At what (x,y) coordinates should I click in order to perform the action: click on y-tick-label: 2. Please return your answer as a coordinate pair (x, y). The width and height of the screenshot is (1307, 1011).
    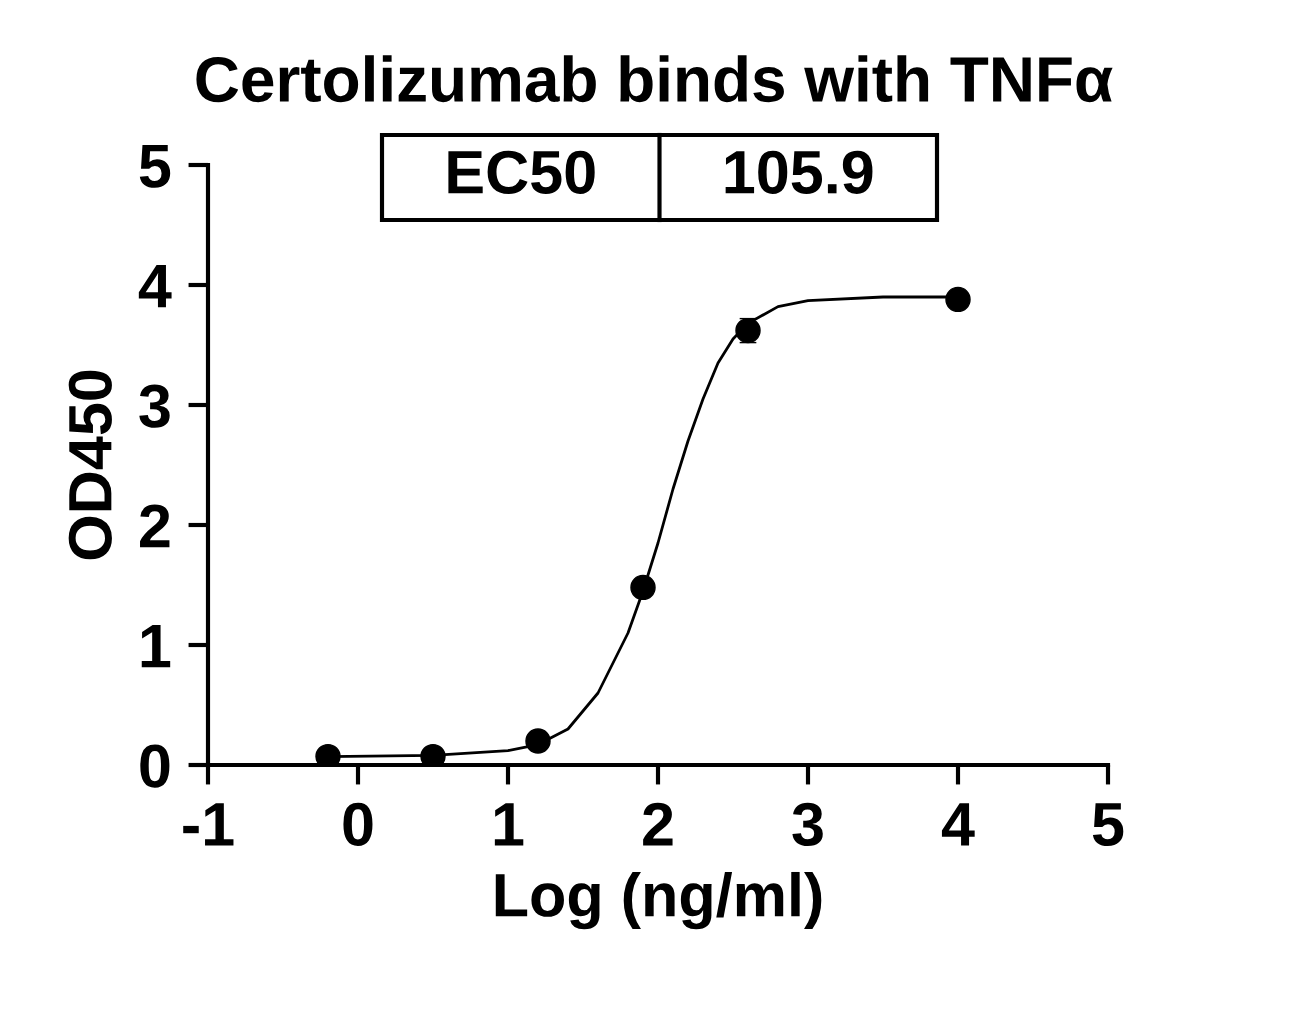
    Looking at the image, I should click on (155, 526).